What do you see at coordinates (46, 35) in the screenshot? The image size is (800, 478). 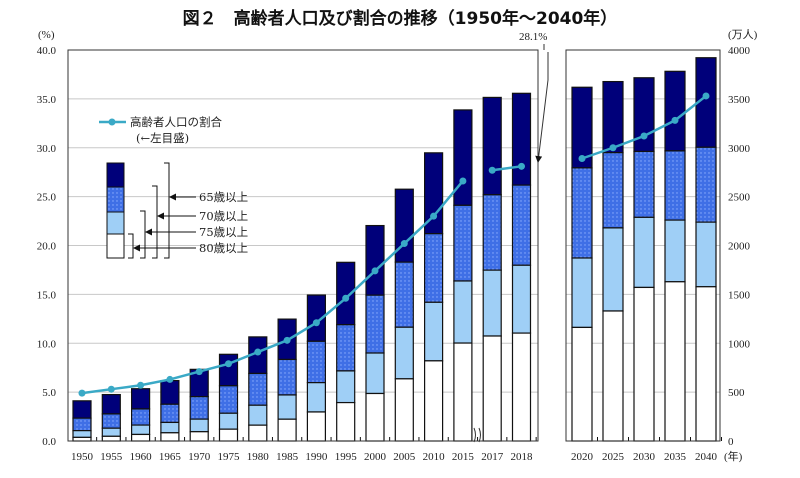 I see `left-axis-unit: (%)` at bounding box center [46, 35].